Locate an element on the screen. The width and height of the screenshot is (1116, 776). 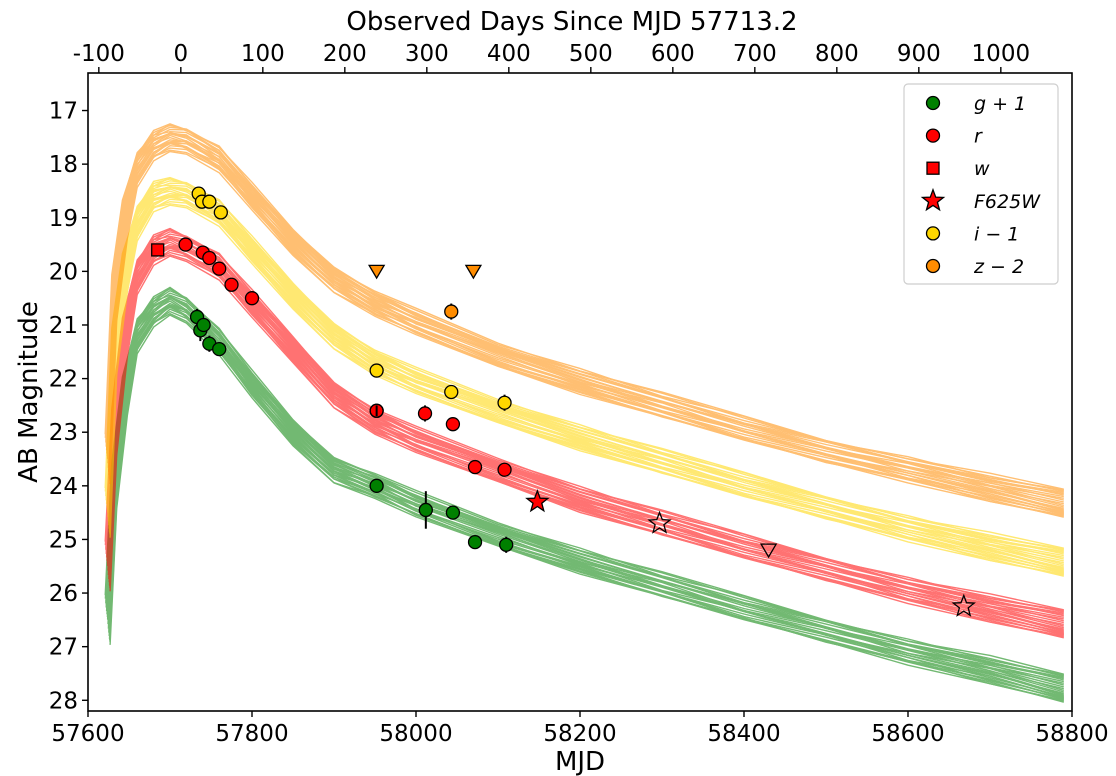
top-tick-label: 1000 is located at coordinates (1001, 54).